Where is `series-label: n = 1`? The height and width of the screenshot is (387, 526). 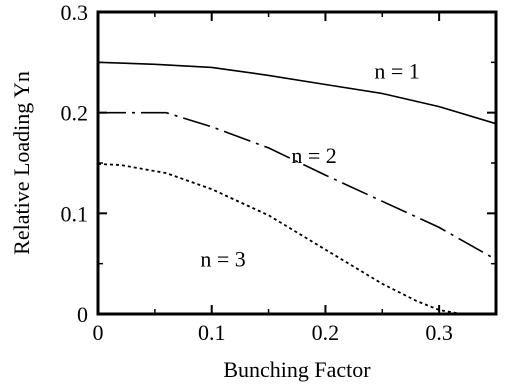
series-label: n = 1 is located at coordinates (396, 70).